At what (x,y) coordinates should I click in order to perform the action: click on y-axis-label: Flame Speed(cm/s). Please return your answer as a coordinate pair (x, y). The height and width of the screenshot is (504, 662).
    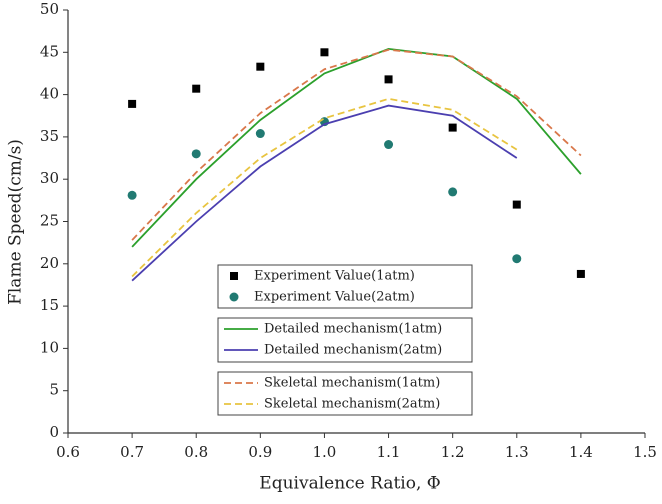
    Looking at the image, I should click on (16, 222).